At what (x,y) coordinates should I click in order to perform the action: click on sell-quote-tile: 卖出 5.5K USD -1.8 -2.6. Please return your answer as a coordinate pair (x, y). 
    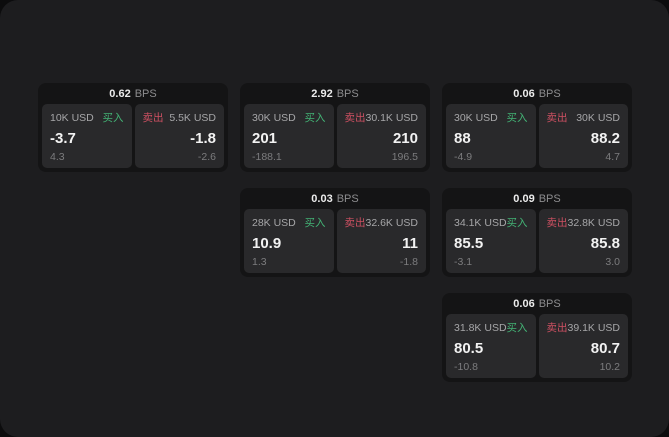
    Looking at the image, I should click on (179, 136).